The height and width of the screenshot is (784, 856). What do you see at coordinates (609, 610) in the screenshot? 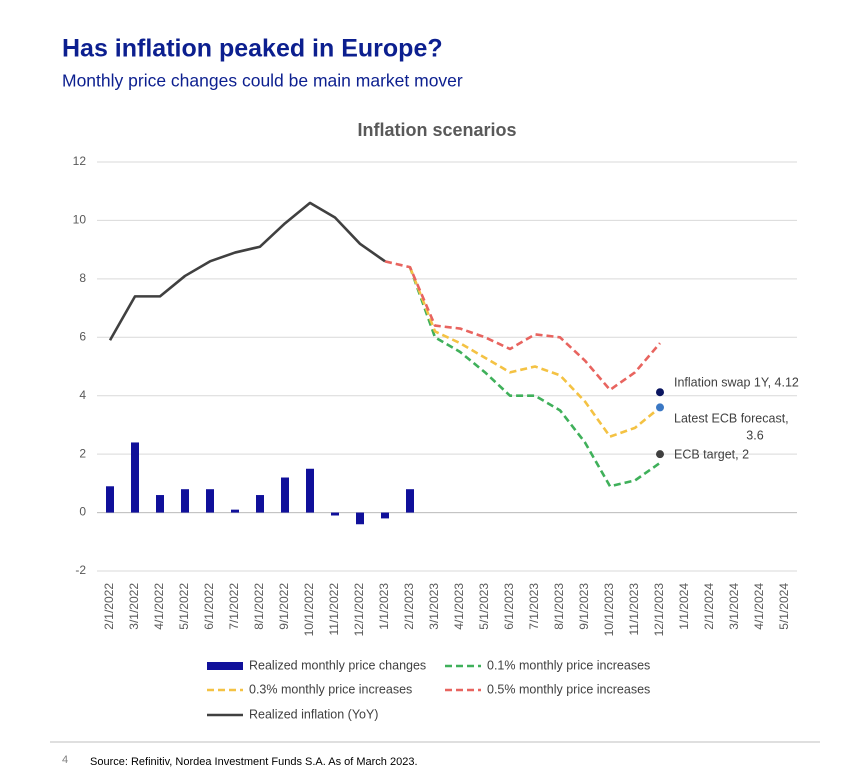
I see `x-tick-label: 10/1/2023` at bounding box center [609, 610].